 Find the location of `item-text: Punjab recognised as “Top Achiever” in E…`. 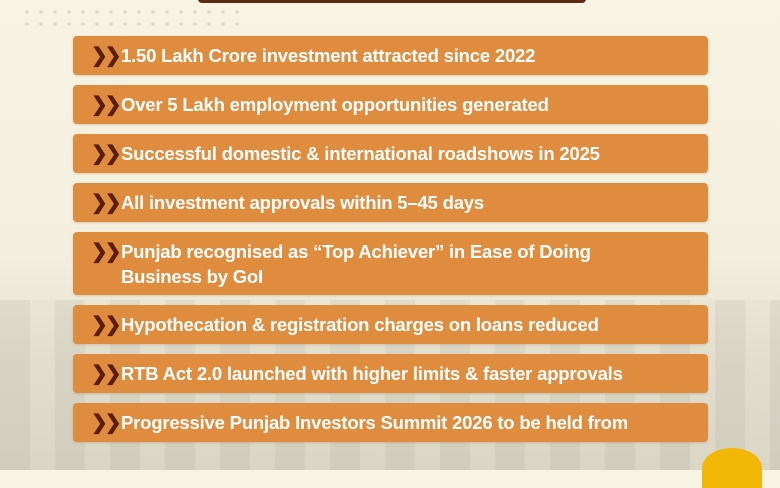

item-text: Punjab recognised as “Top Achiever” in E… is located at coordinates (356, 264).